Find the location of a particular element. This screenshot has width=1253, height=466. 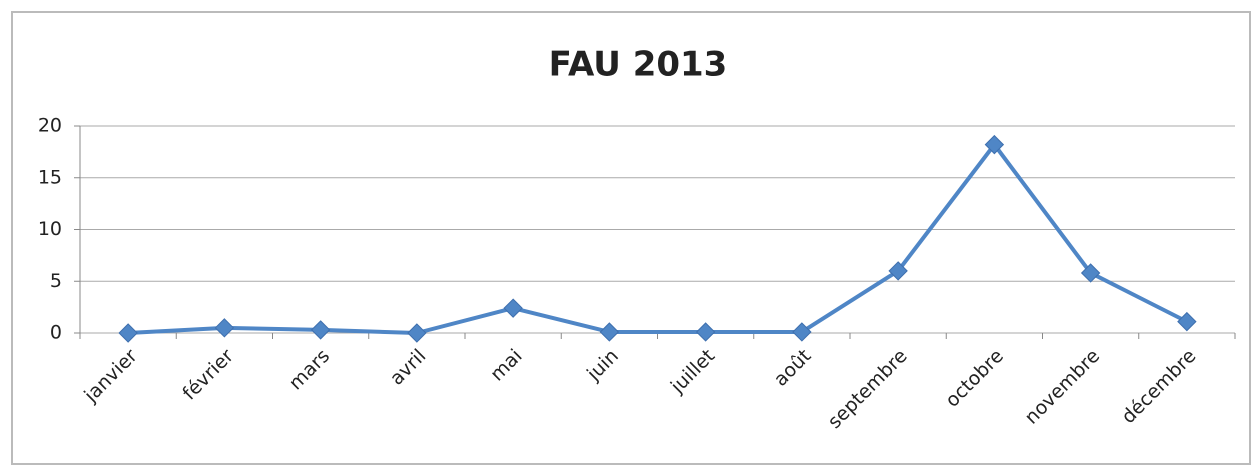

y-tick-label: 15 is located at coordinates (50, 177).